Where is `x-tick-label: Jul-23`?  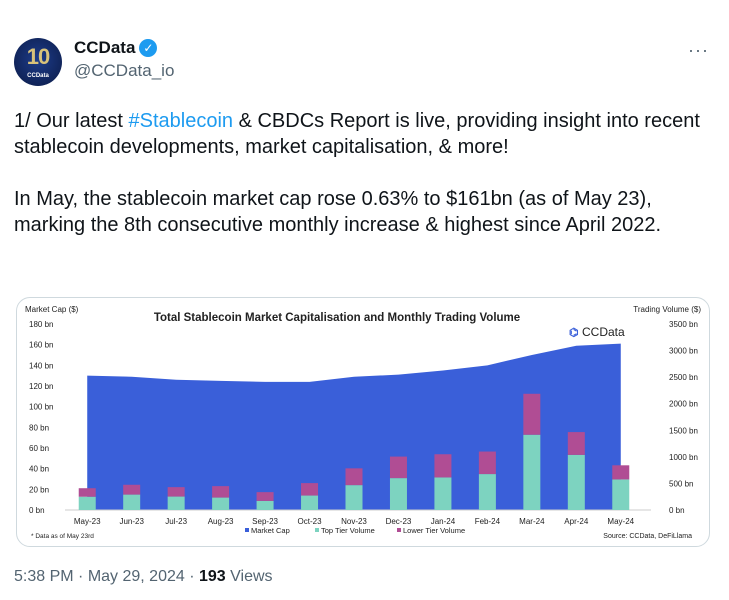
x-tick-label: Jul-23 is located at coordinates (176, 521).